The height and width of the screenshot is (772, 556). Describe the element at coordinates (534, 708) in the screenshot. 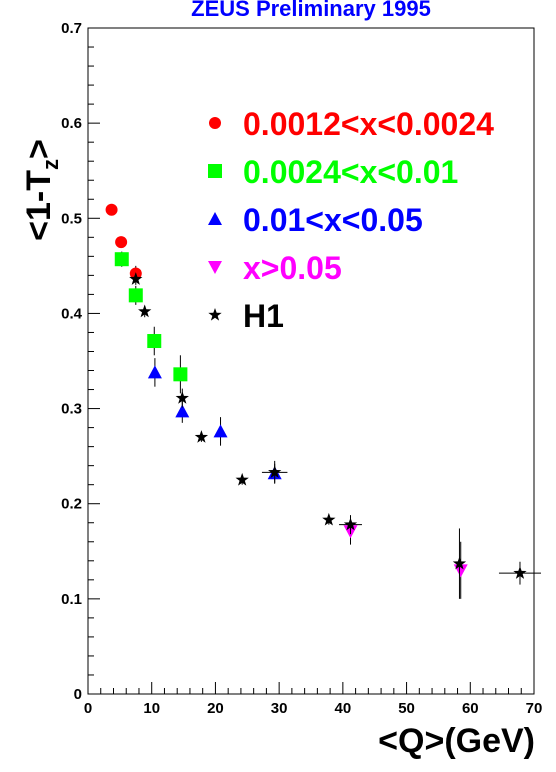

I see `x-tick-label: 70` at that location.